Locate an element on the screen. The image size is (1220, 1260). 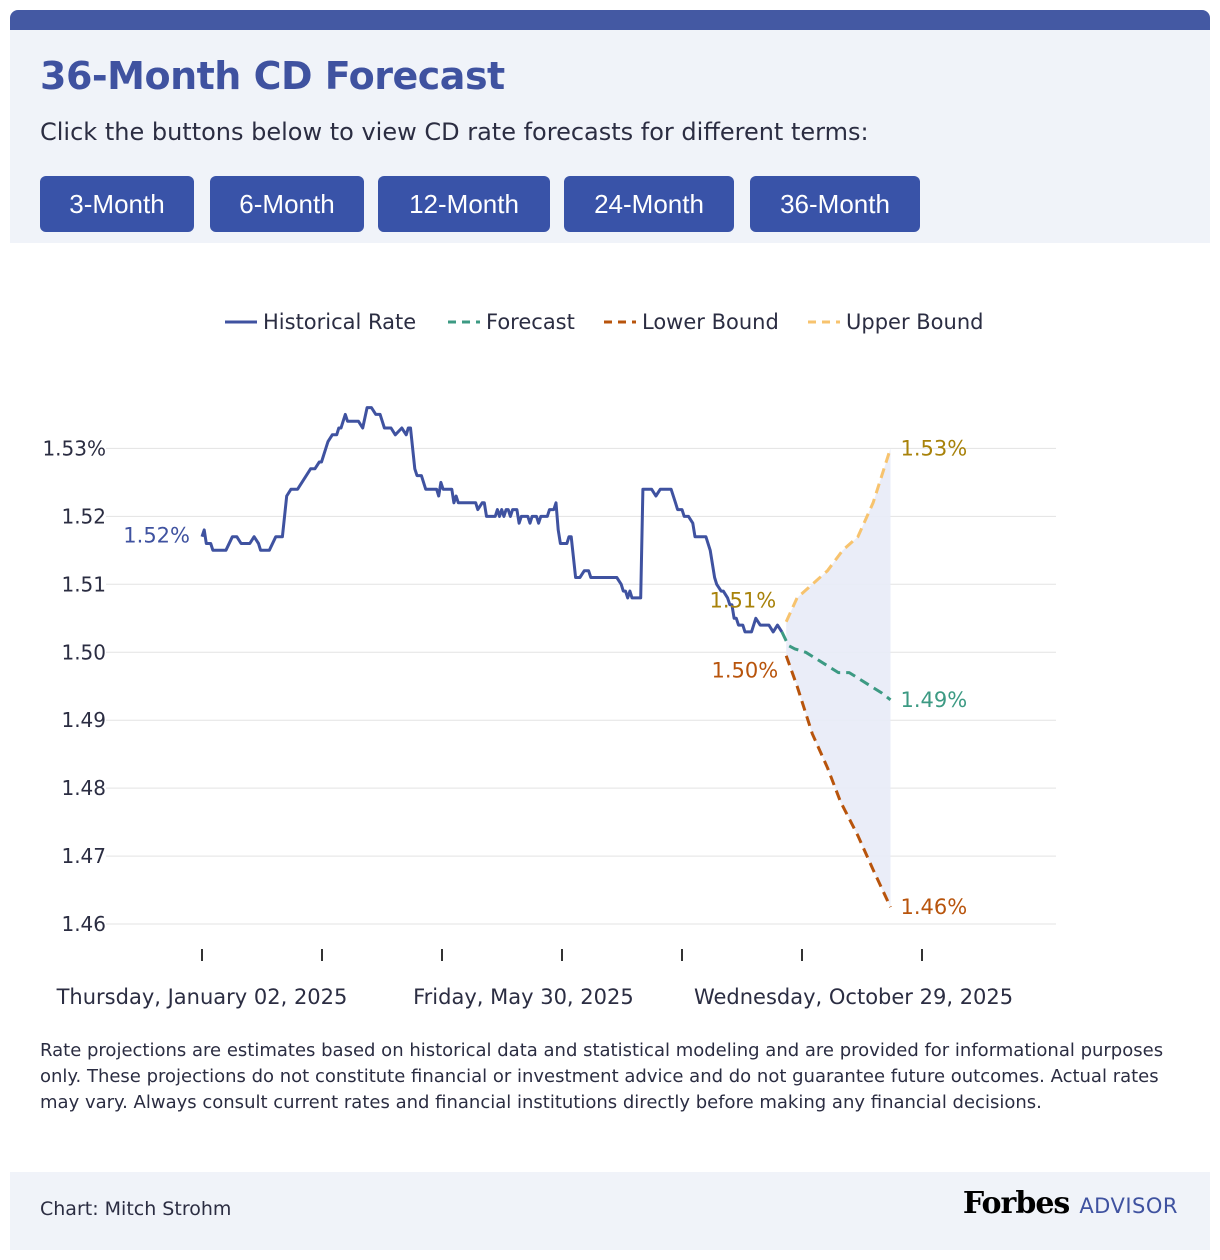
term-button-6-month: 6-Month is located at coordinates (287, 204).